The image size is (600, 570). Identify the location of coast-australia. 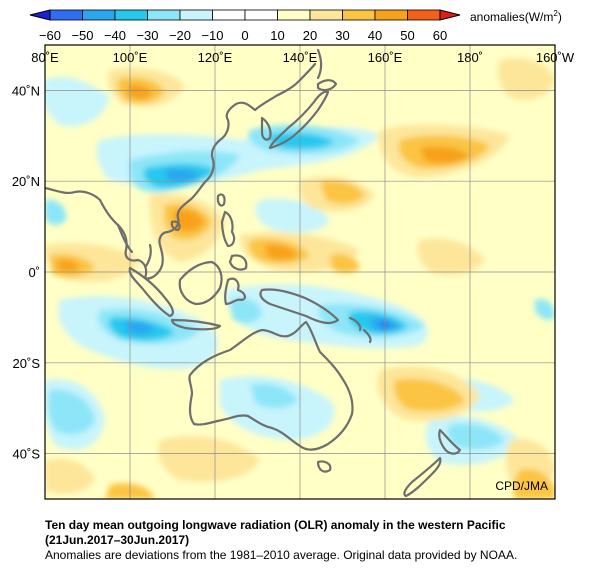
(271, 385).